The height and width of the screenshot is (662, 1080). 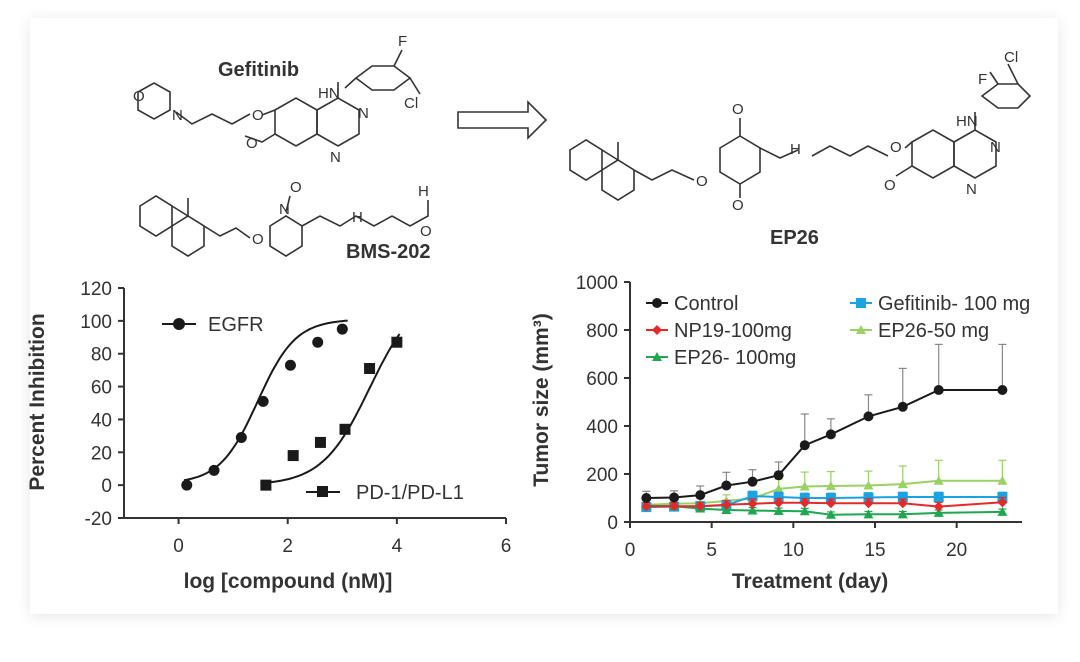 I want to click on y-tick-label: 80, so click(x=101, y=355).